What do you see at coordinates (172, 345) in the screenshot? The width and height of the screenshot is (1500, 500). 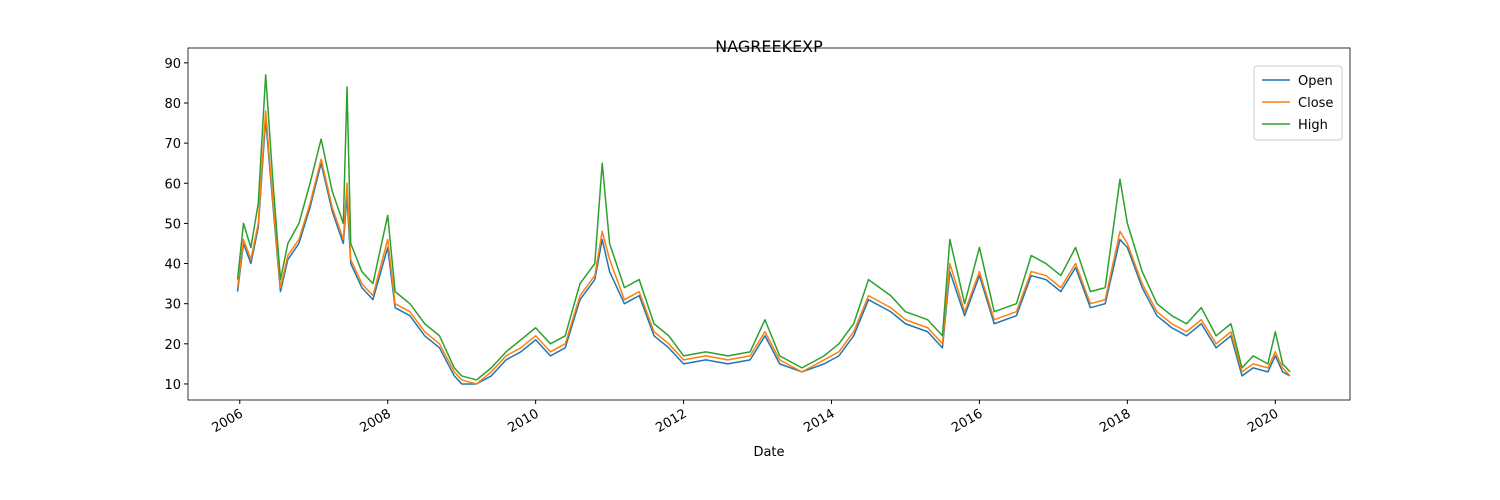 I see `y-tick-label: 20` at bounding box center [172, 345].